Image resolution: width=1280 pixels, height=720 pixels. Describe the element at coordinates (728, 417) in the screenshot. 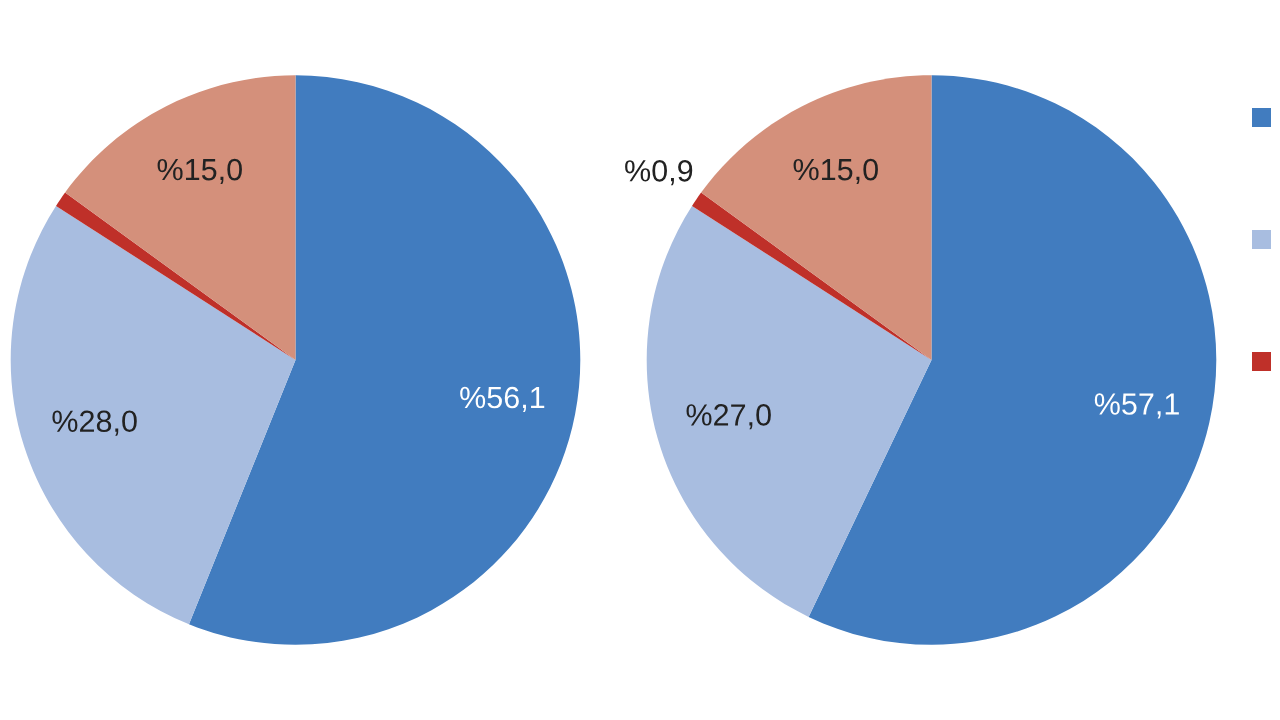

I see `data-label: %27,0` at that location.